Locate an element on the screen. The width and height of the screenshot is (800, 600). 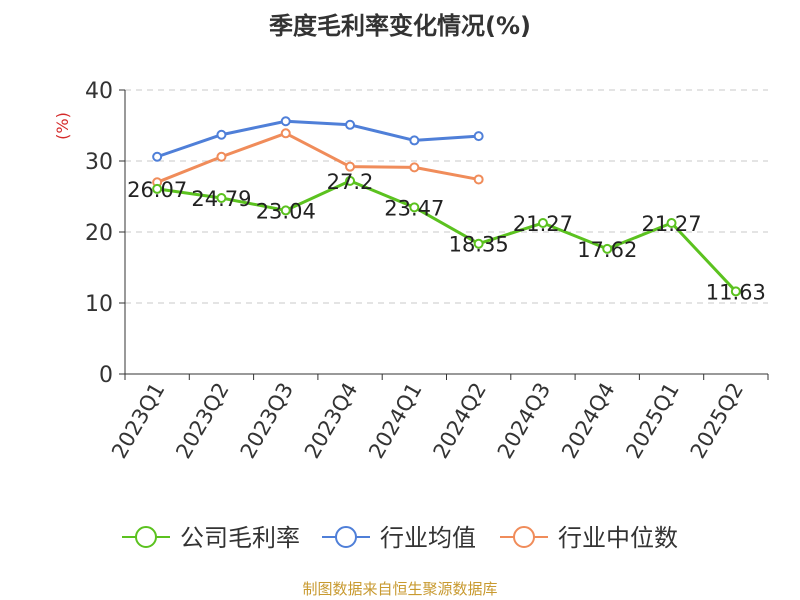
data-label: 27.2 is located at coordinates (350, 182).